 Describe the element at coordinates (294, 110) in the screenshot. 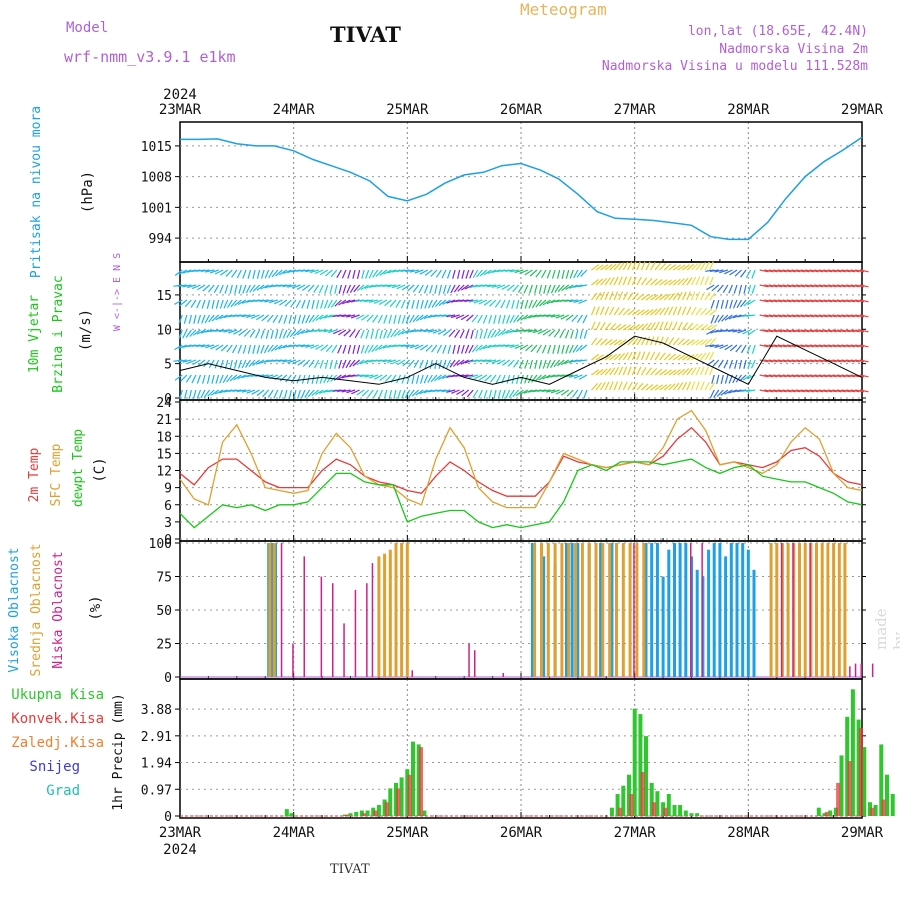

I see `top-date-label: 24MAR` at that location.